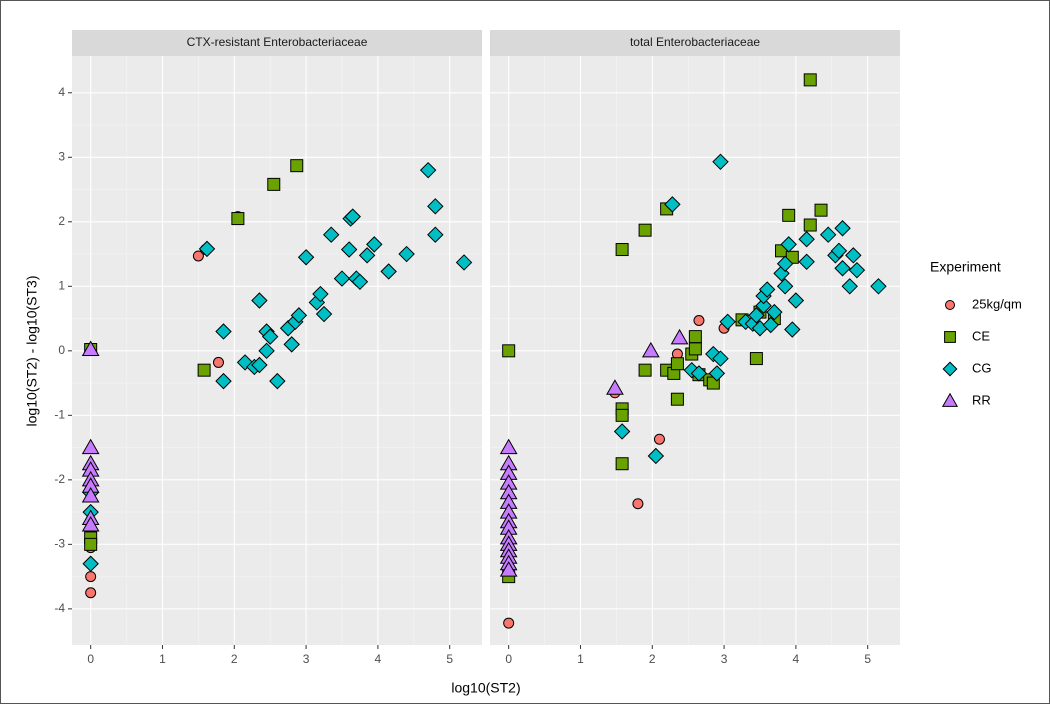  I want to click on y-tick-label: -2, so click(59, 479).